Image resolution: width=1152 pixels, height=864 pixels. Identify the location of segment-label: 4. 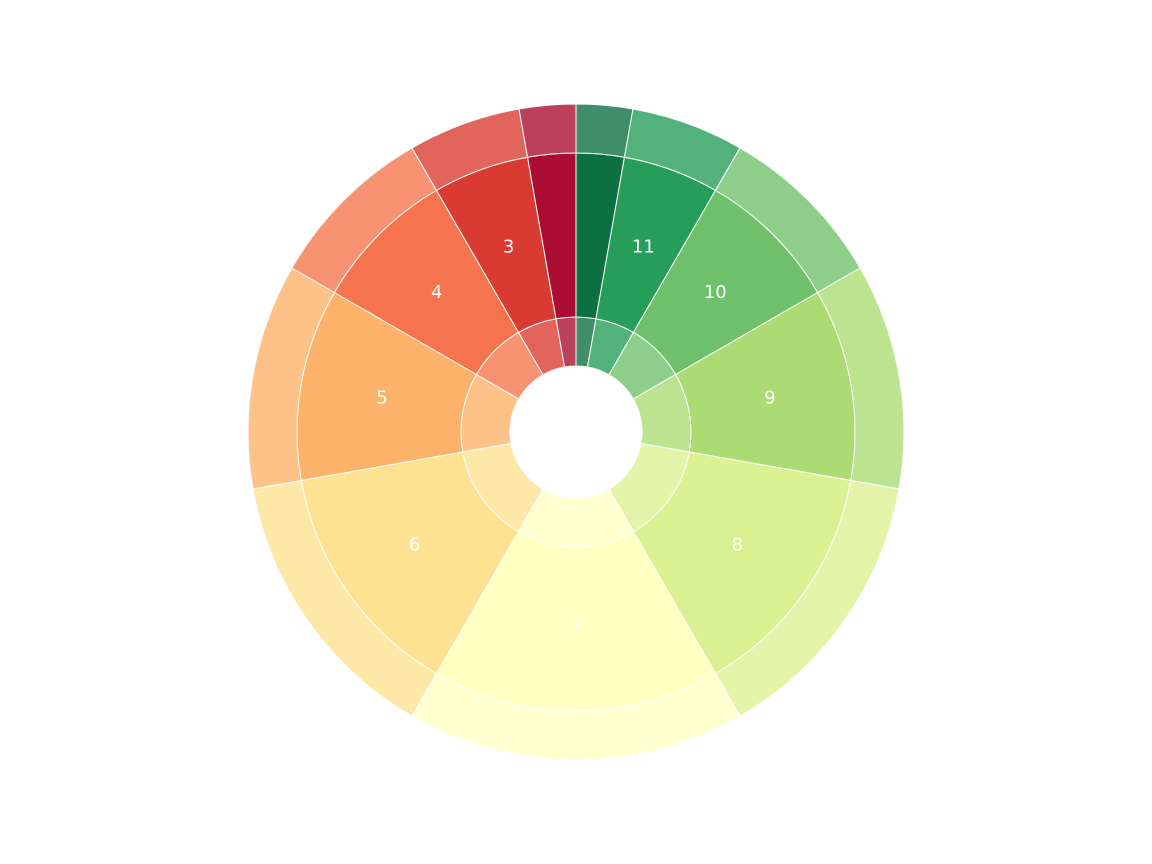
(436, 292).